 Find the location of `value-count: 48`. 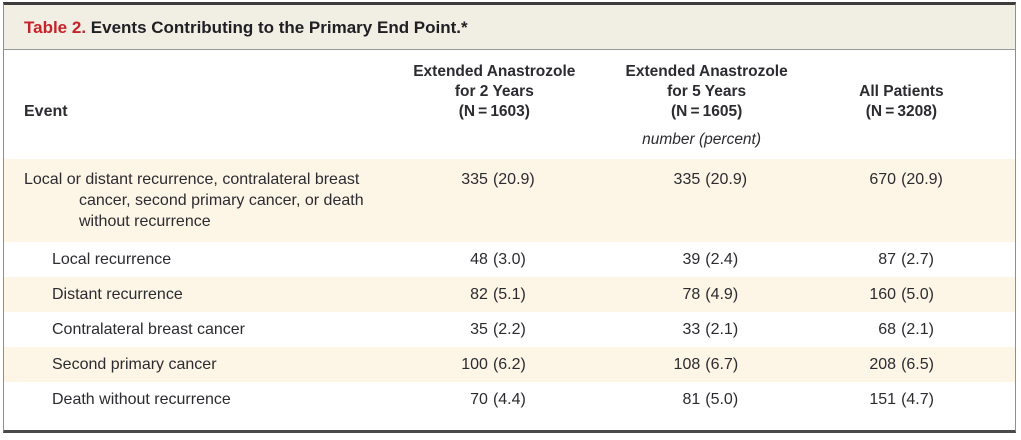

value-count: 48 is located at coordinates (479, 259).